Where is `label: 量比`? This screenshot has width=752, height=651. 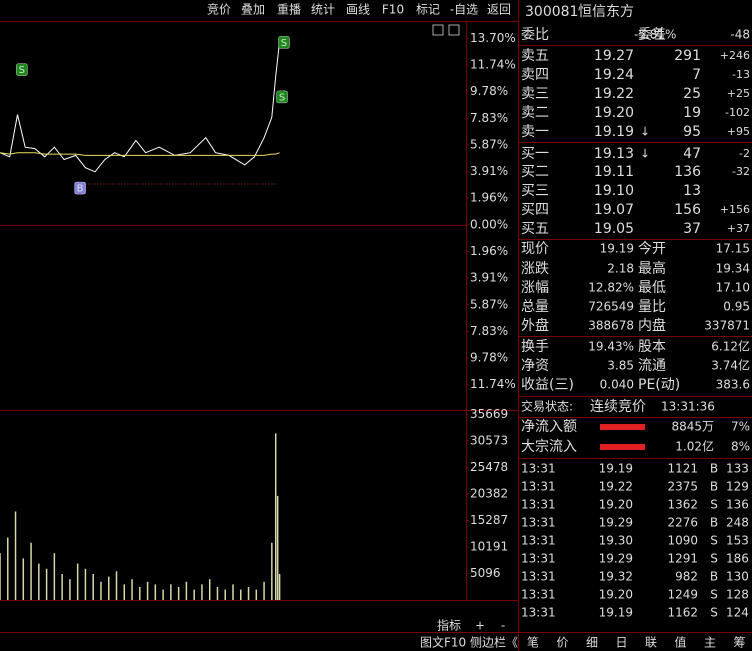 label: 量比 is located at coordinates (652, 307).